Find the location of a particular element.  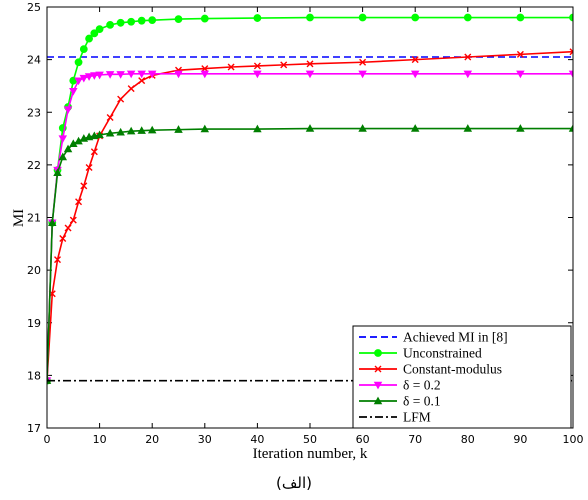

x-tick-label: 80 is located at coordinates (468, 439).